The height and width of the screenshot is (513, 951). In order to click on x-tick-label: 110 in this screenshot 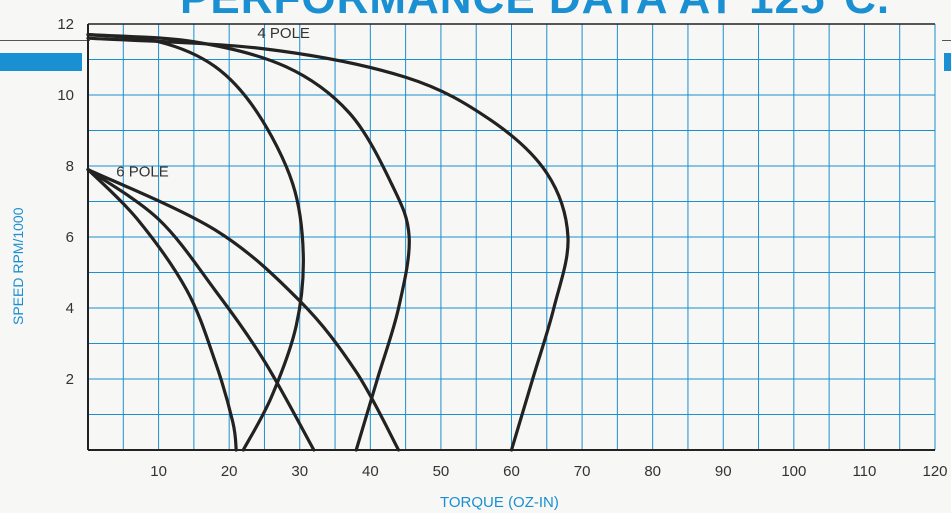, I will do `click(864, 471)`.